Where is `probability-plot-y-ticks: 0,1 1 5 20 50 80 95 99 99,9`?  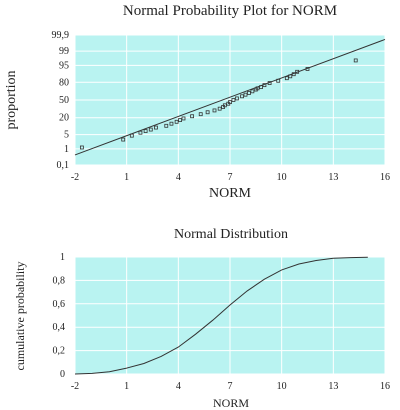
probability-plot-y-ticks: 0,1 1 5 20 50 80 95 99 99,9 is located at coordinates (61, 100).